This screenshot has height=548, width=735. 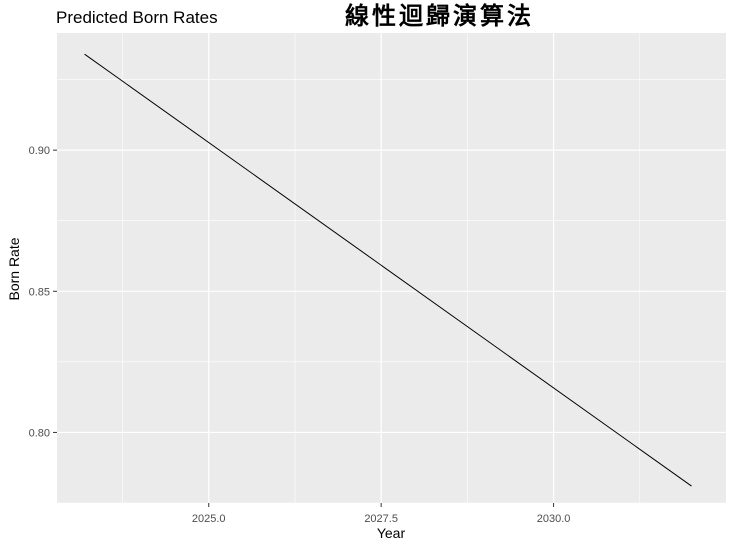 What do you see at coordinates (209, 519) in the screenshot?
I see `x-tick-label: 2025.0` at bounding box center [209, 519].